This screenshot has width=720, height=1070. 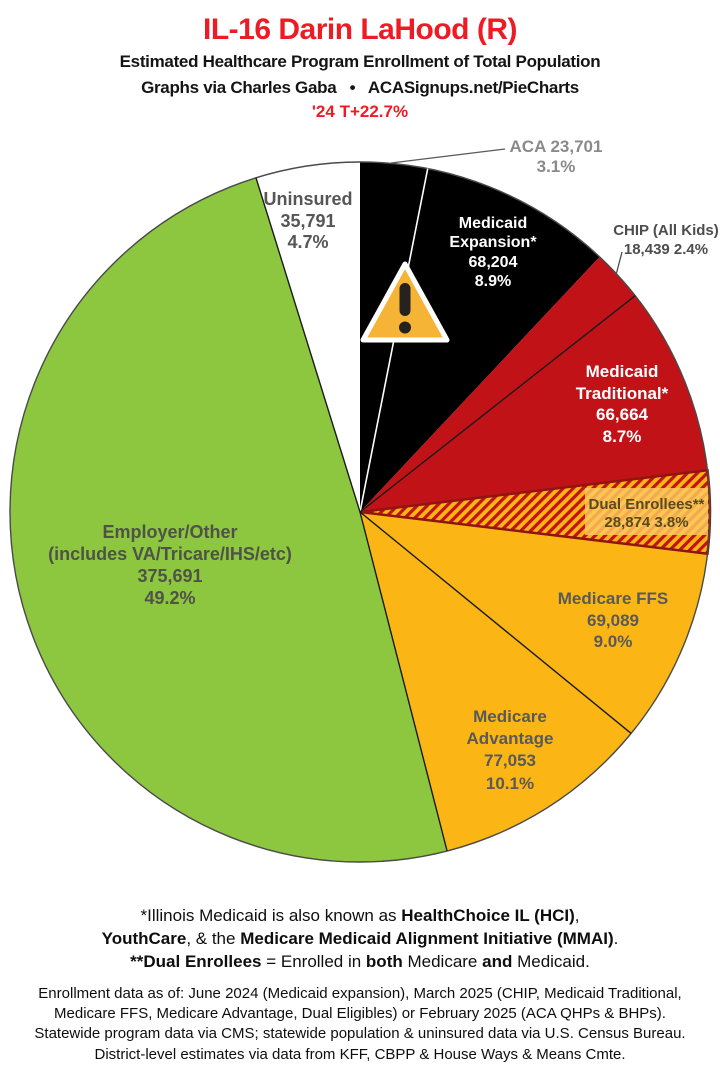 What do you see at coordinates (622, 404) in the screenshot?
I see `label-medicaid-traditional: Medicaid Traditional* 66,664 8.7%` at bounding box center [622, 404].